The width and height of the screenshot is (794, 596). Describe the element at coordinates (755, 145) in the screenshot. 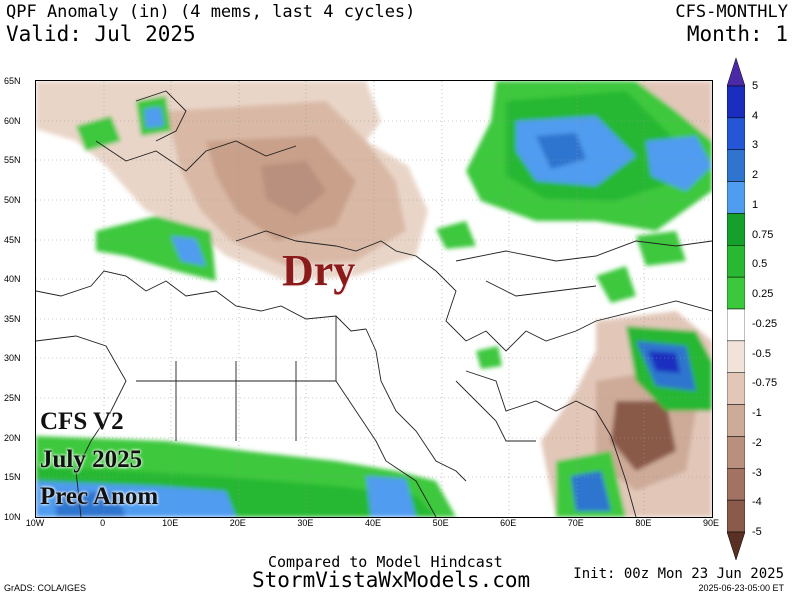

I see `colorbar-label: 3` at that location.